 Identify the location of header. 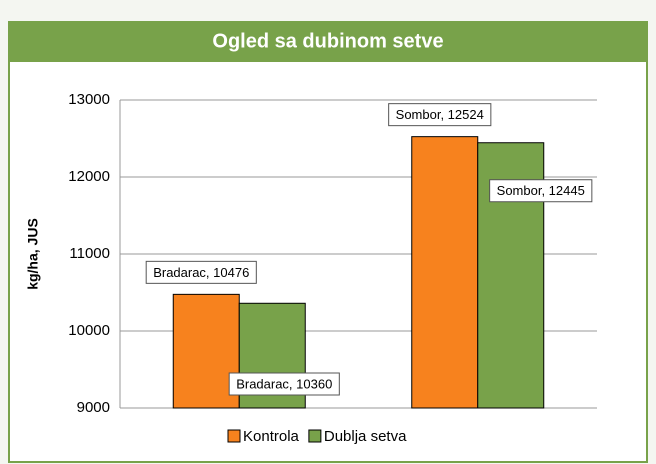
(328, 42).